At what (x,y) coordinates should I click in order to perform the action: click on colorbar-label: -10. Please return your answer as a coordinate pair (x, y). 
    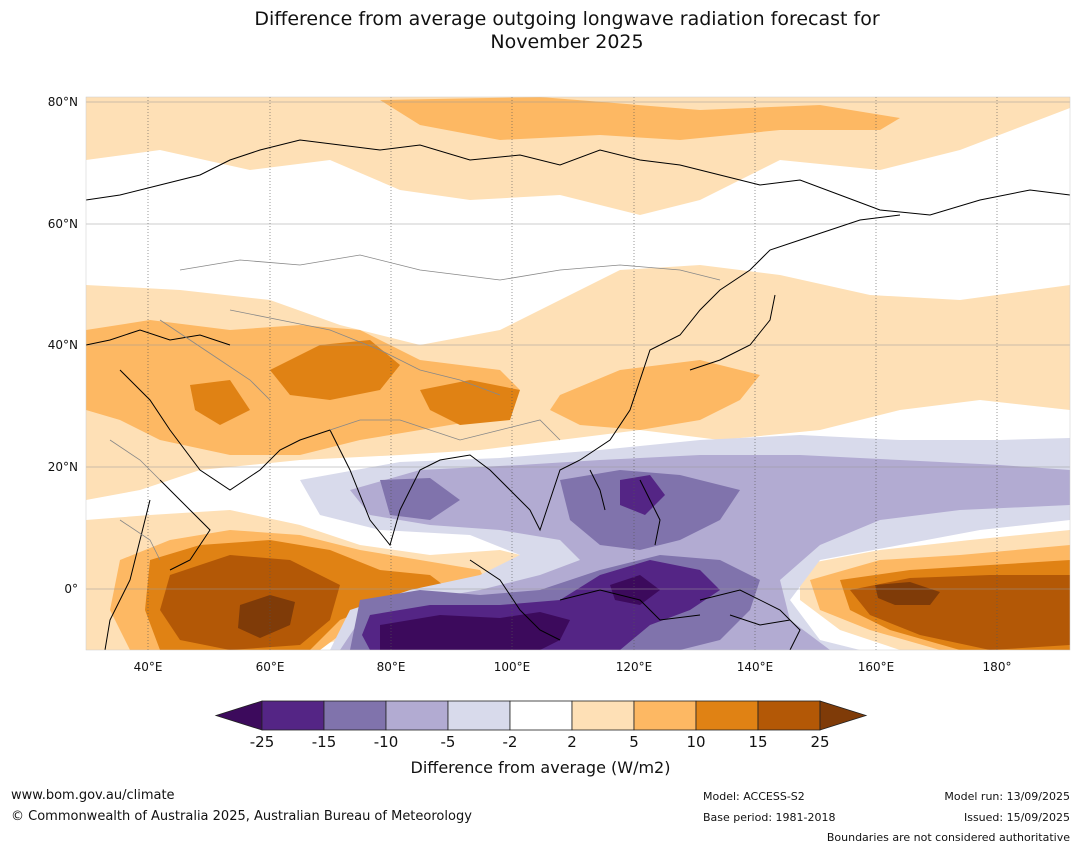
    Looking at the image, I should click on (386, 742).